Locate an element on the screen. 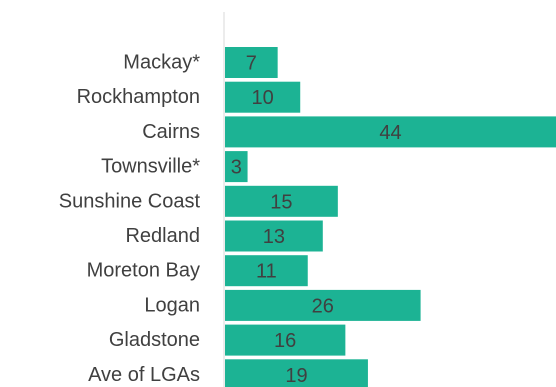 The image size is (556, 387). data-label: 11 is located at coordinates (266, 272).